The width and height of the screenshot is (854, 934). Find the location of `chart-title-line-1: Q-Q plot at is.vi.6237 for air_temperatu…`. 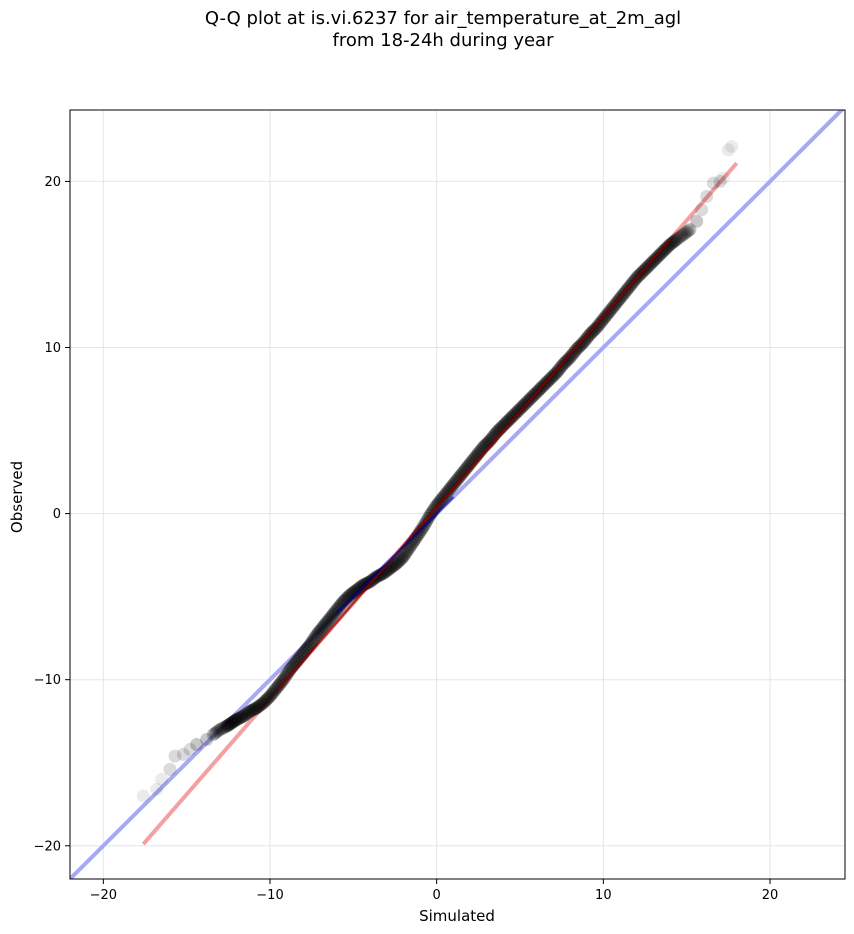

chart-title-line-1: Q-Q plot at is.vi.6237 for air_temperatu… is located at coordinates (443, 18).